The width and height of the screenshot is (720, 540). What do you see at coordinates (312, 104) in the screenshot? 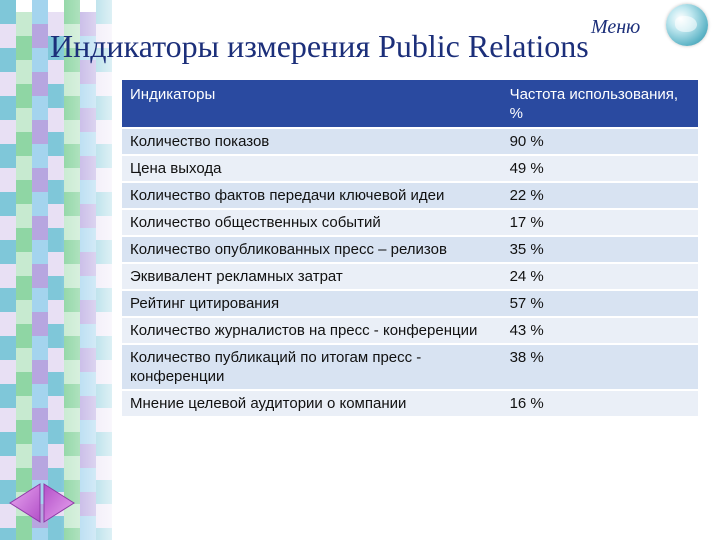
I see `header-indicators: Индикаторы` at bounding box center [312, 104].